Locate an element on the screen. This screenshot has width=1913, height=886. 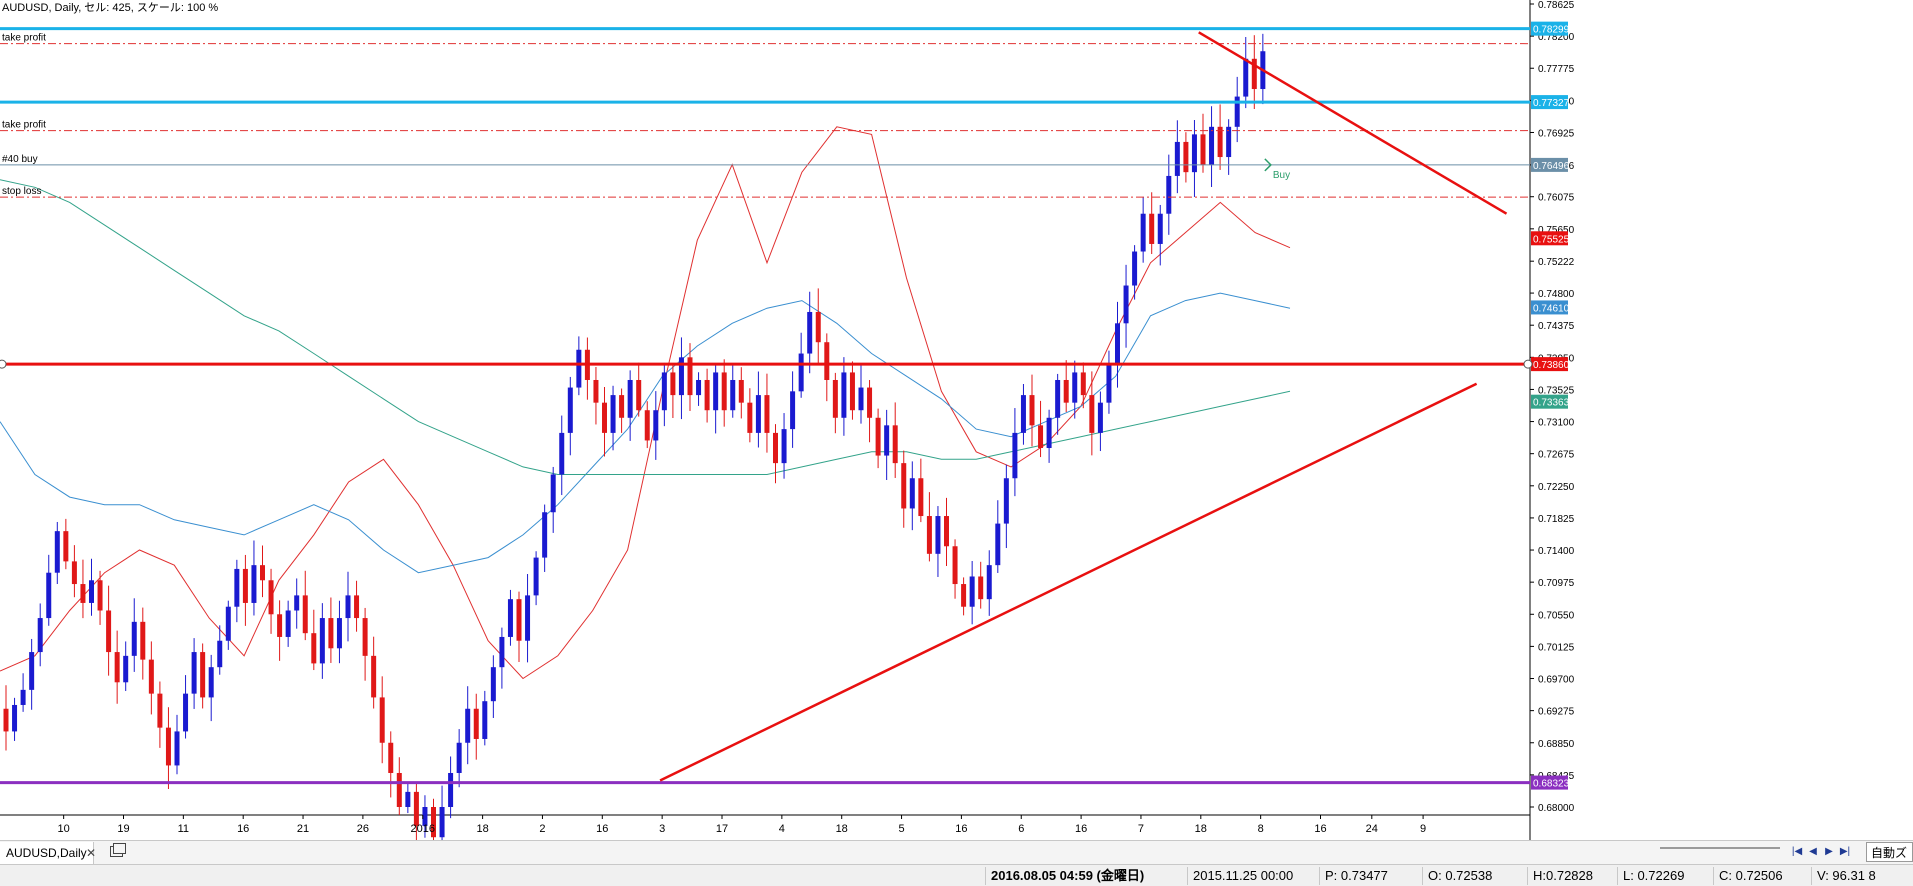
line-handle-left is located at coordinates (3, 364).